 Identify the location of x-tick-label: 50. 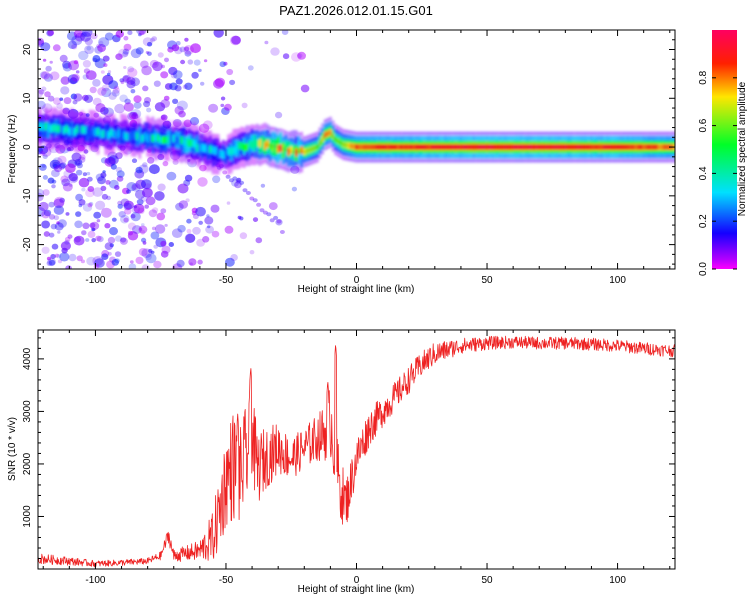
(487, 580).